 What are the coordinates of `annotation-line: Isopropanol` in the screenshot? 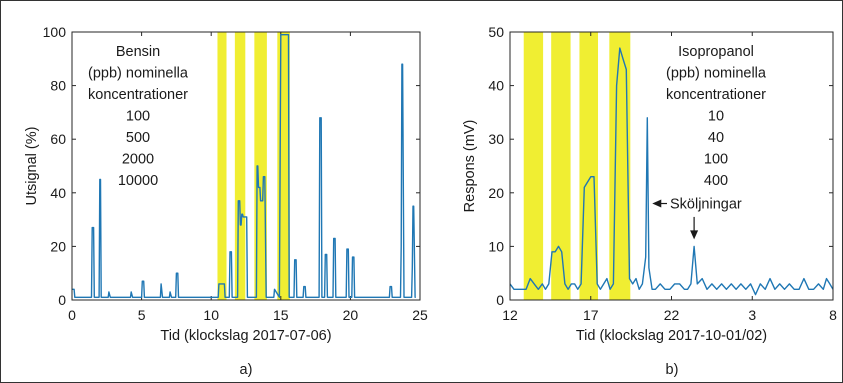 It's located at (716, 52).